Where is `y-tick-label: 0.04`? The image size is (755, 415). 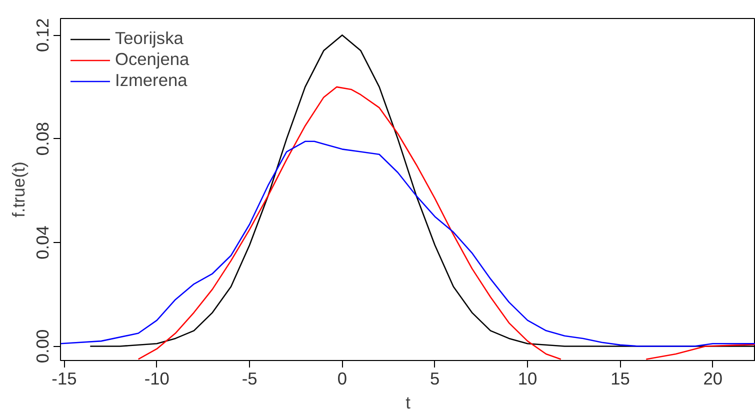
y-tick-label: 0.04 is located at coordinates (42, 242).